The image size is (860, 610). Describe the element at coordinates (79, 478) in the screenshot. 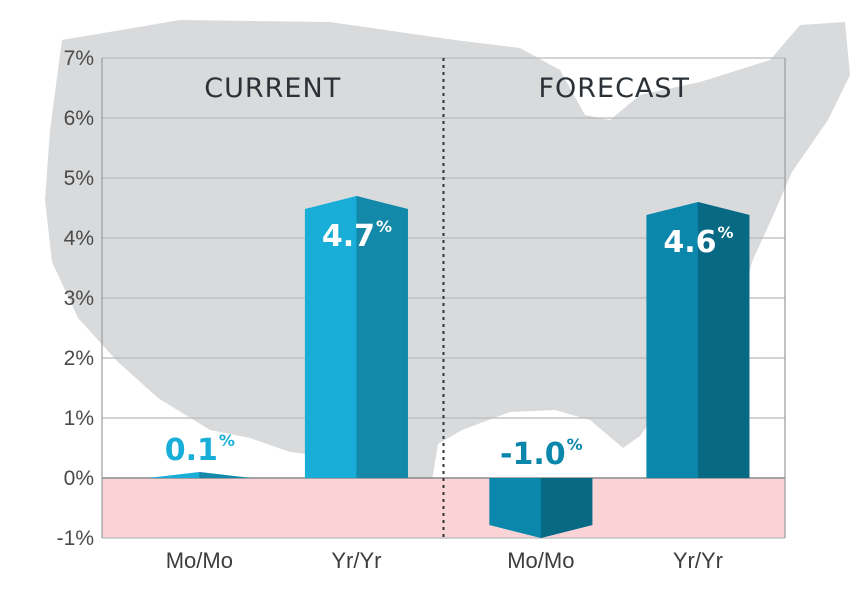

I see `y-tick-label: 0%` at that location.